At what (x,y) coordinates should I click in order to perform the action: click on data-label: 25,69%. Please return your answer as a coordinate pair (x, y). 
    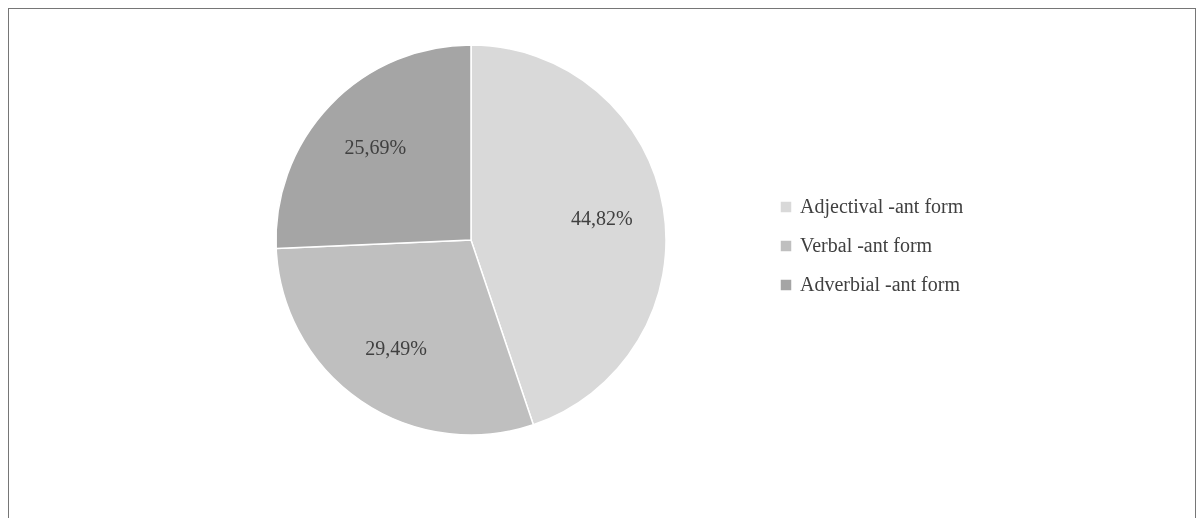
    Looking at the image, I should click on (375, 147).